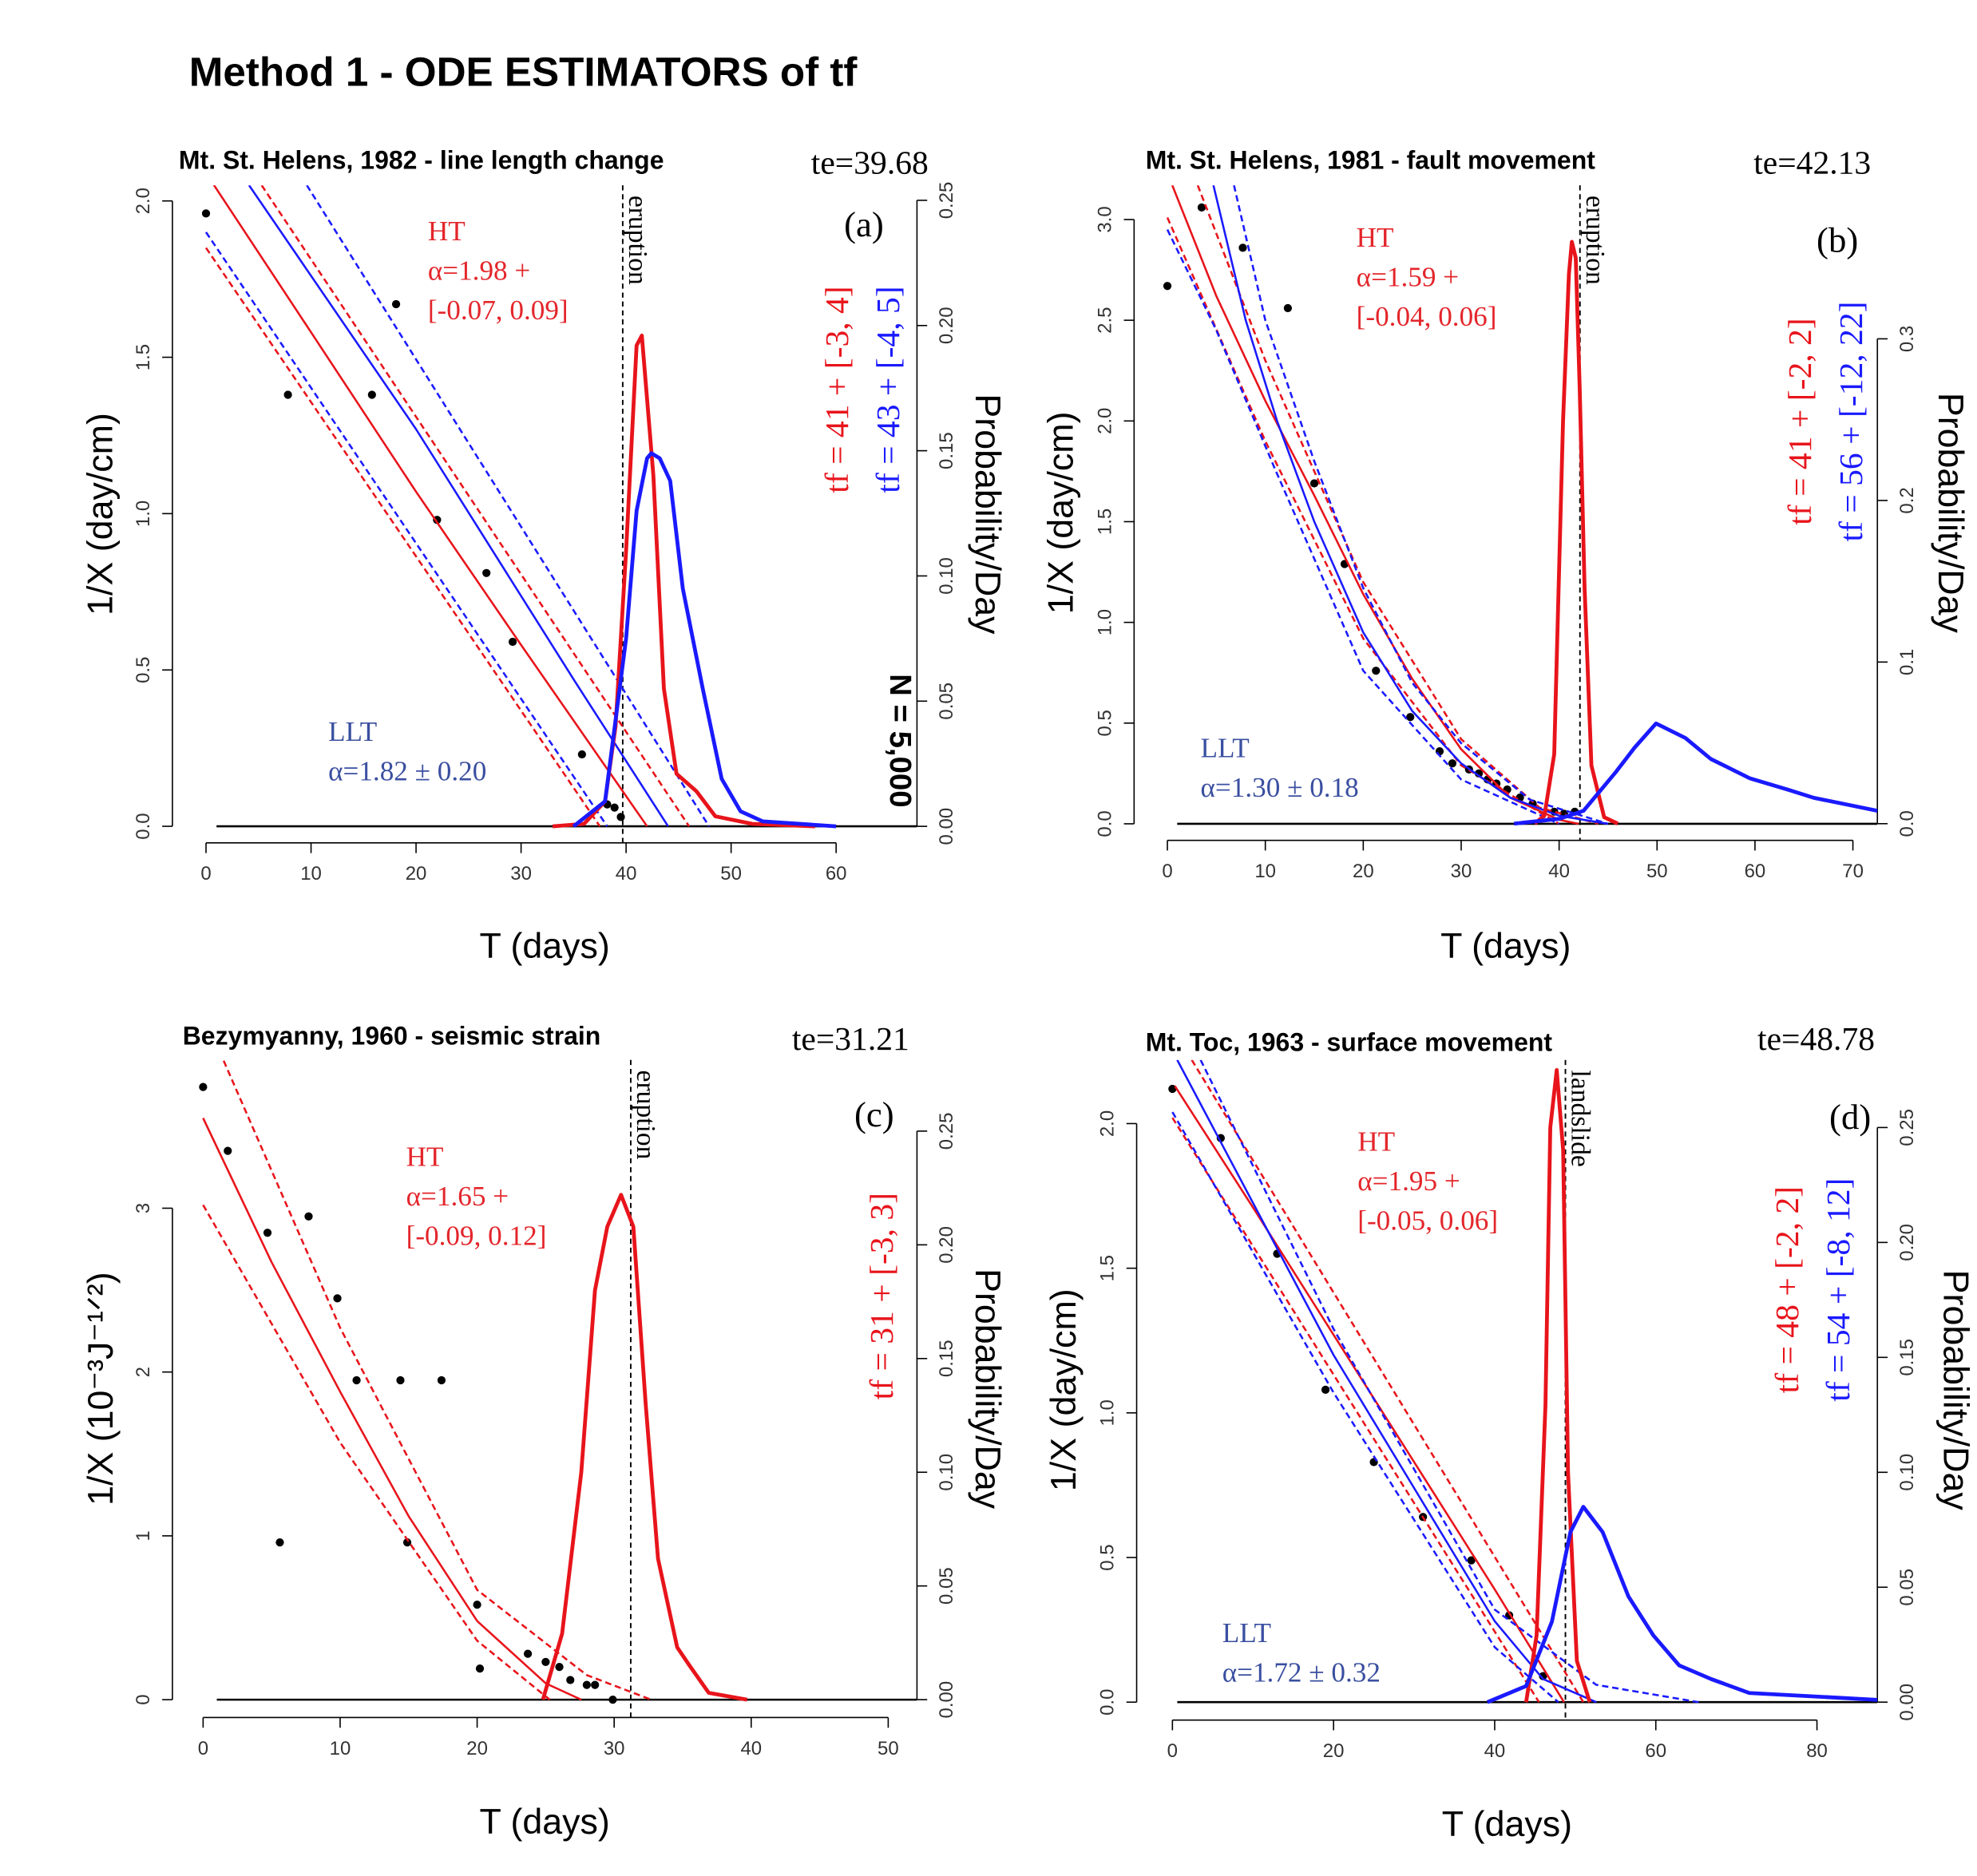 This screenshot has height=1876, width=1977. What do you see at coordinates (1816, 1038) in the screenshot?
I see `te-label: te=48.78` at bounding box center [1816, 1038].